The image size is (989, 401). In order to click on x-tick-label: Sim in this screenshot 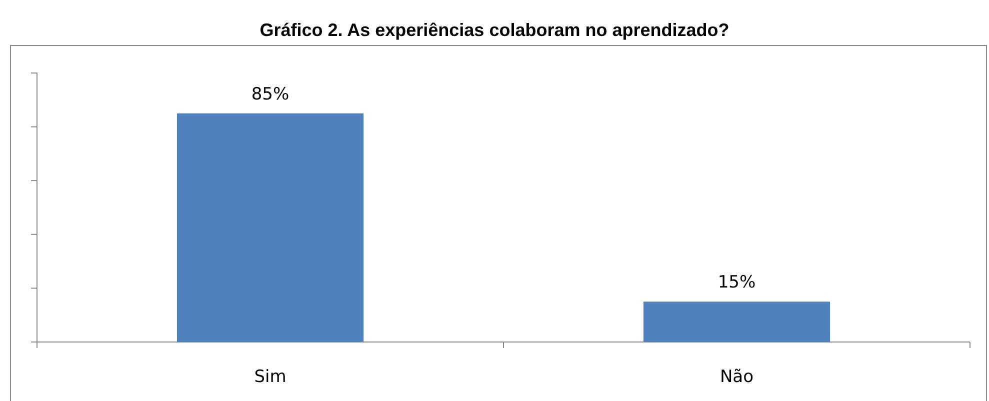, I will do `click(270, 377)`.